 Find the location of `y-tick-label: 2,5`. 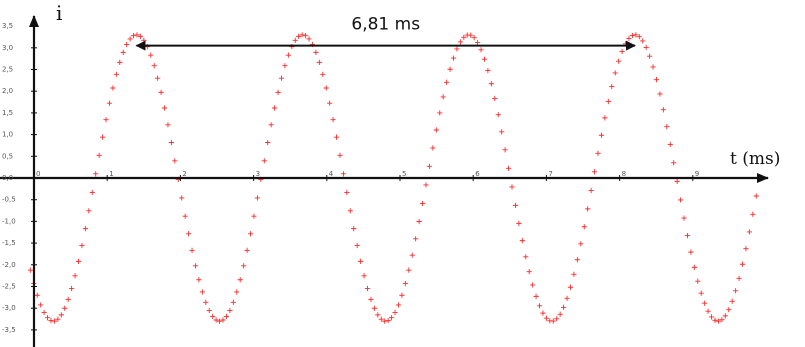

y-tick-label: 2,5 is located at coordinates (7, 70).